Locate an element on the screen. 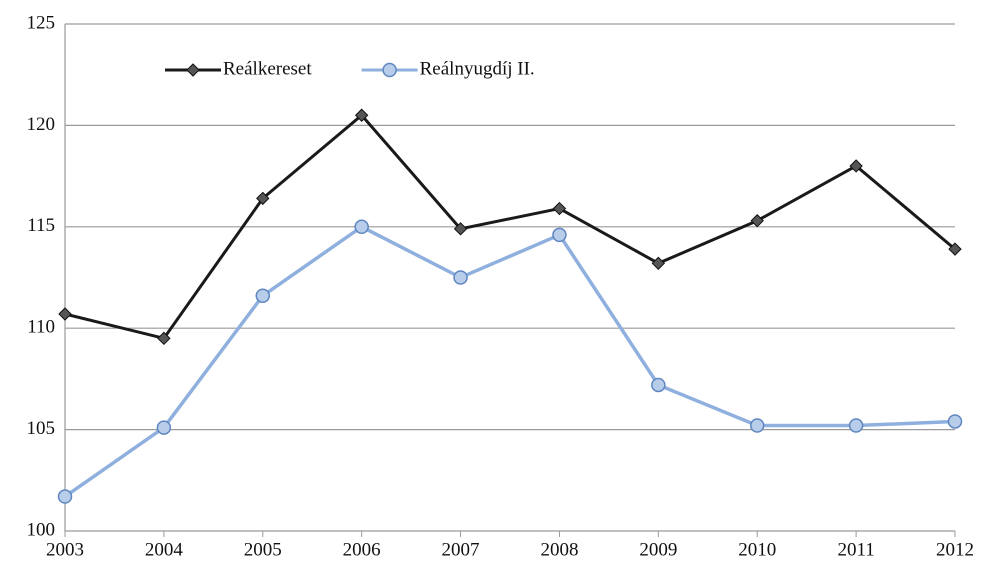 This screenshot has height=564, width=981. y-tick-label: 120 is located at coordinates (41, 124).